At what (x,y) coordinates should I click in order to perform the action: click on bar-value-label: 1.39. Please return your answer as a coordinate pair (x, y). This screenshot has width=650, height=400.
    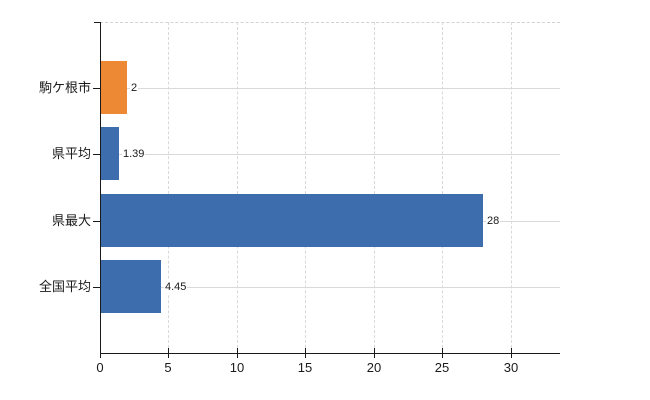
    Looking at the image, I should click on (134, 154).